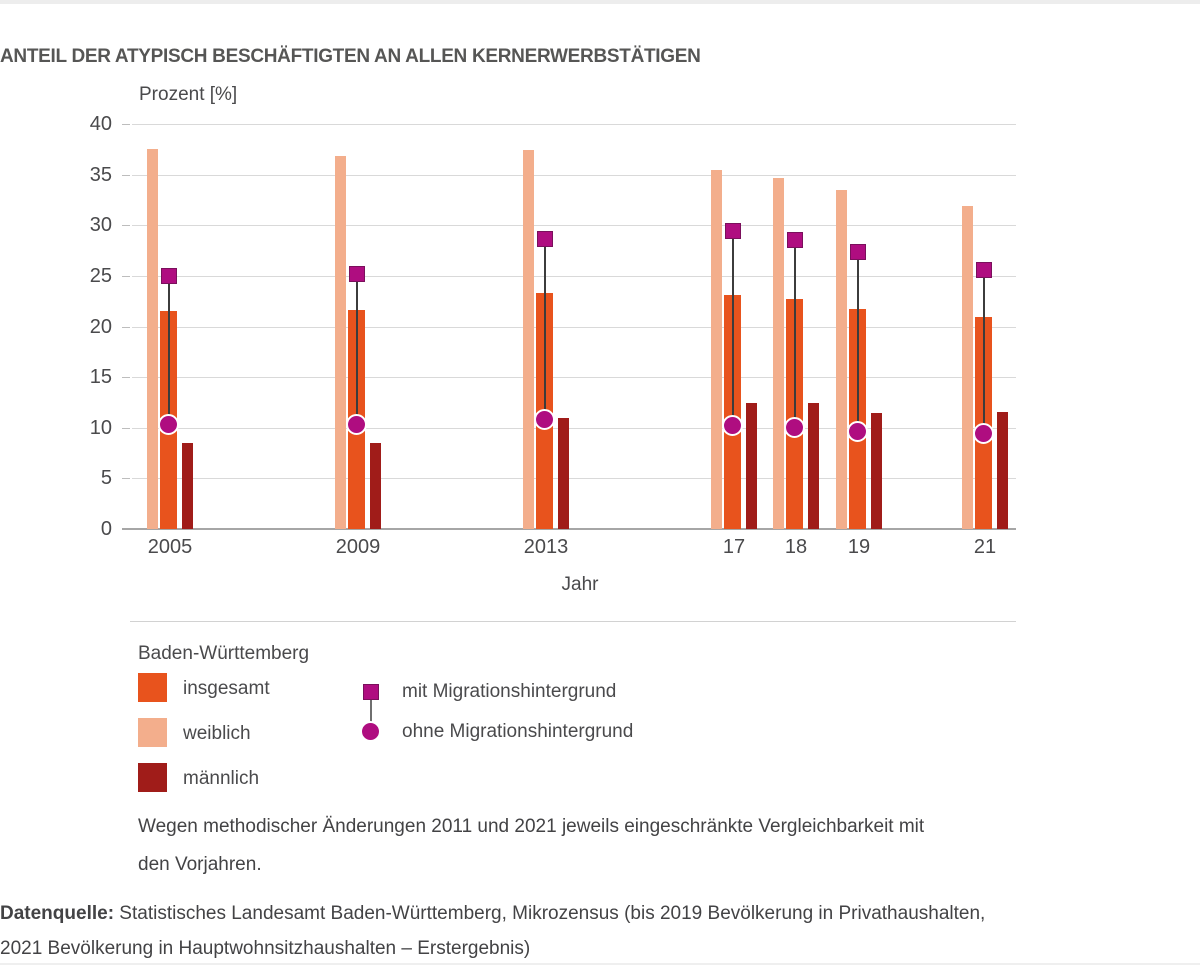 The height and width of the screenshot is (965, 1200). What do you see at coordinates (509, 691) in the screenshot?
I see `legend-label-mit-migrationshintergrund: mit Migrationshintergrund` at bounding box center [509, 691].